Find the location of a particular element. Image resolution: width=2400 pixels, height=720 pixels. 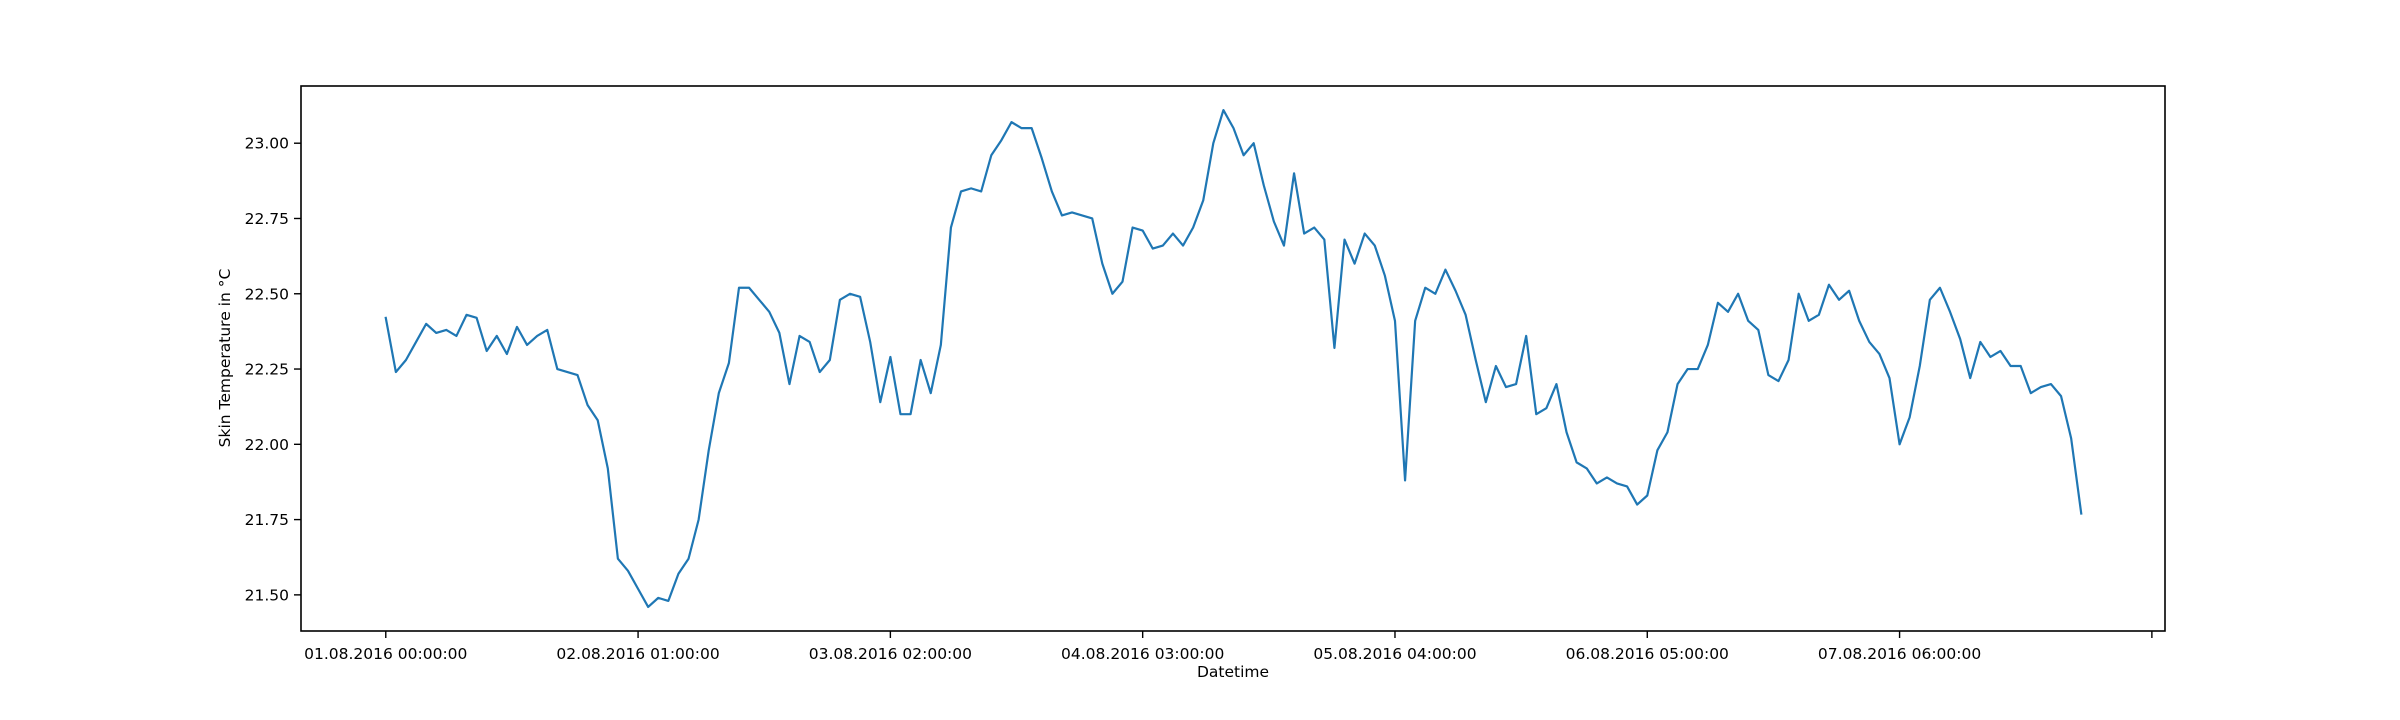

x-axis-label: Datetime is located at coordinates (1233, 672).